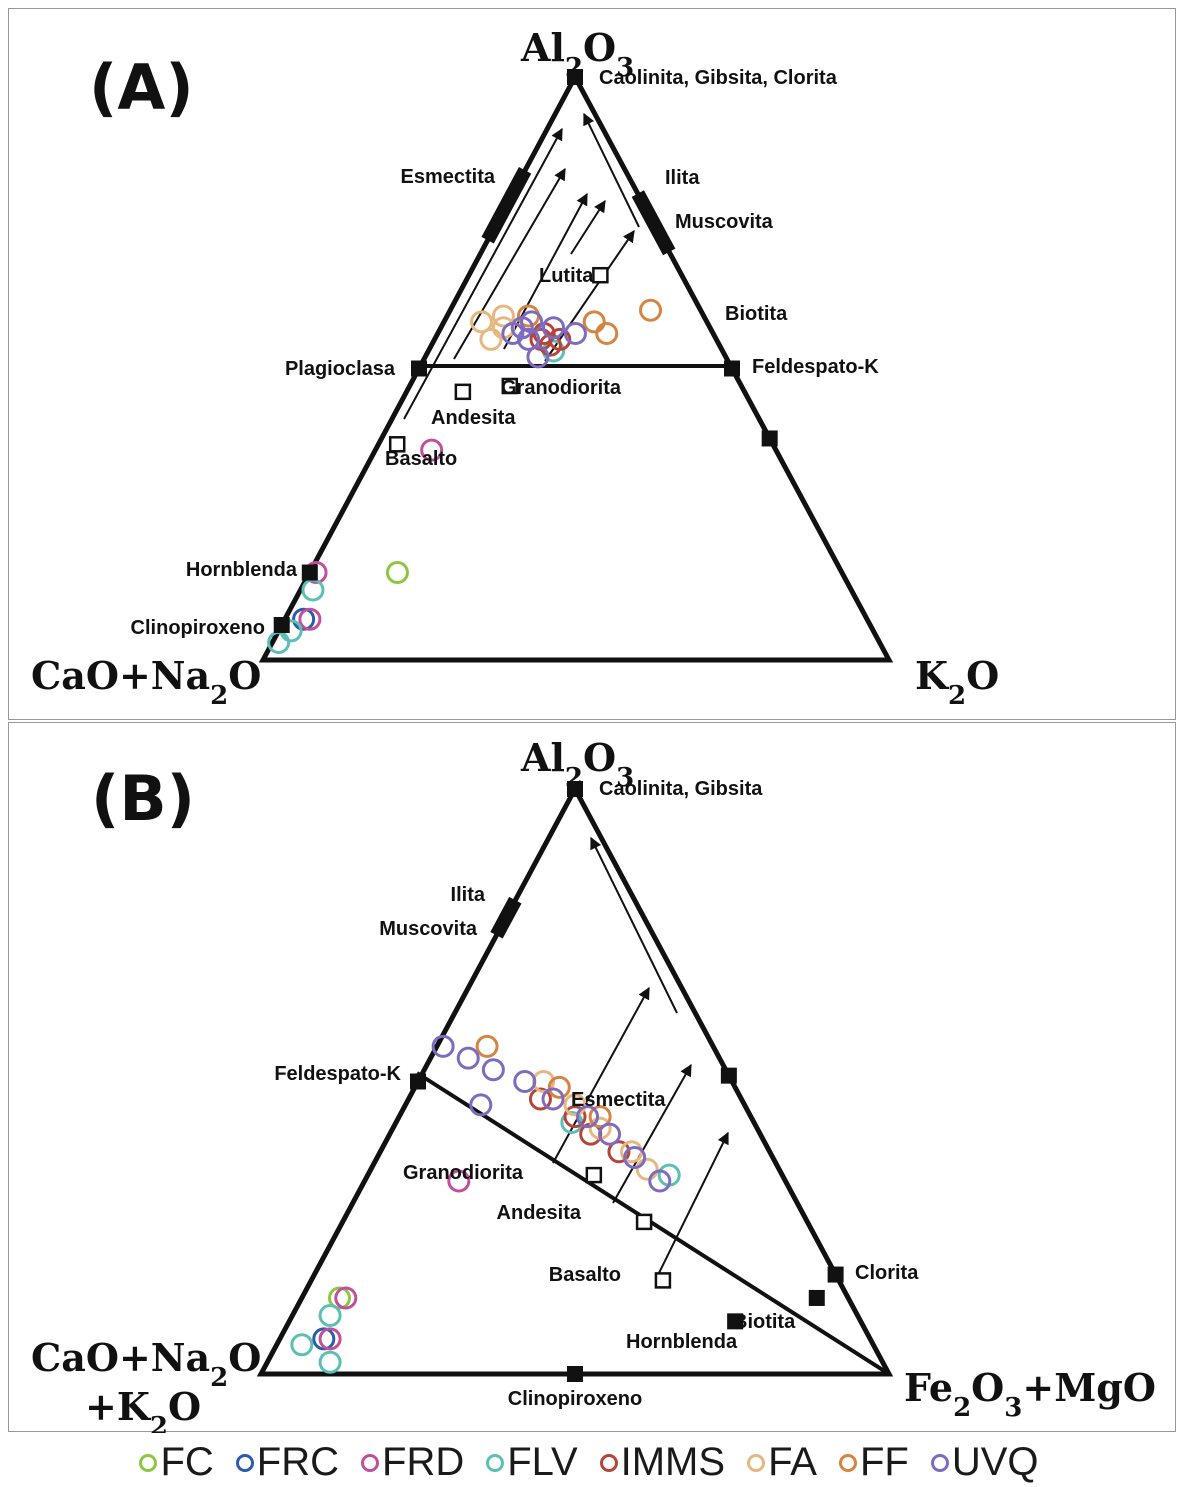 This screenshot has height=1487, width=1178. Describe the element at coordinates (340, 369) in the screenshot. I see `label-plagioclasa: Plagioclasa` at that location.